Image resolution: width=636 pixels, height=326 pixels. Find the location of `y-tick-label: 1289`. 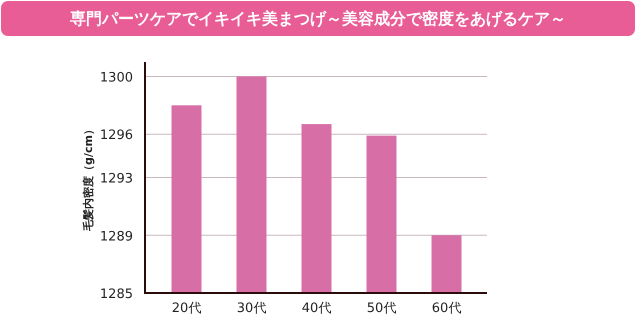

y-tick-label: 1289 is located at coordinates (116, 236).